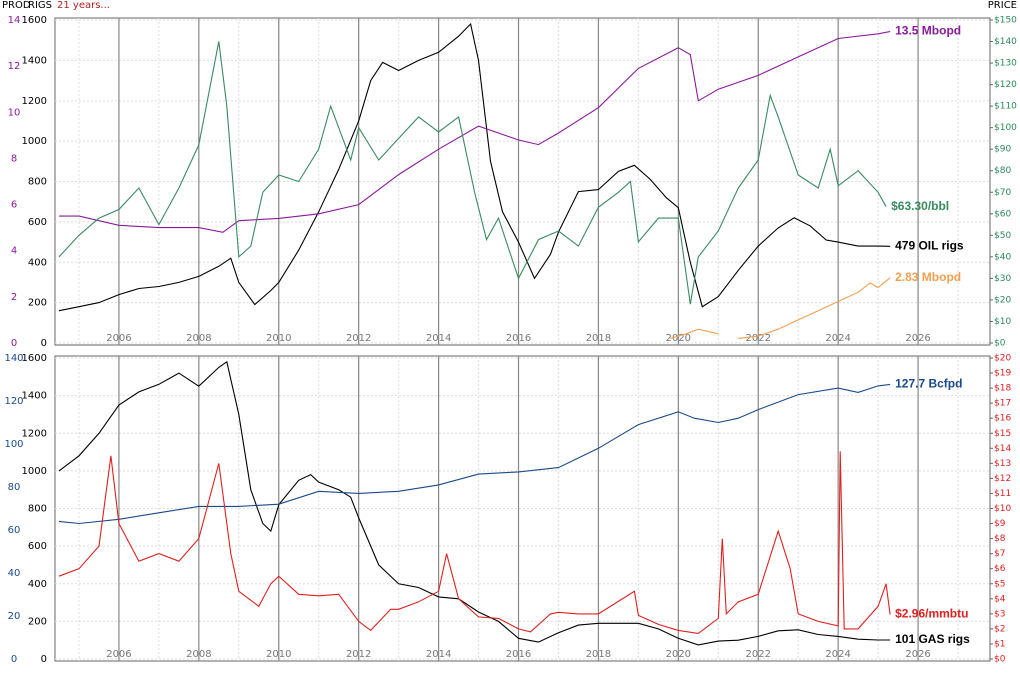 Image resolution: width=1020 pixels, height=676 pixels. I want to click on price-tick-label: $140, so click(1005, 42).